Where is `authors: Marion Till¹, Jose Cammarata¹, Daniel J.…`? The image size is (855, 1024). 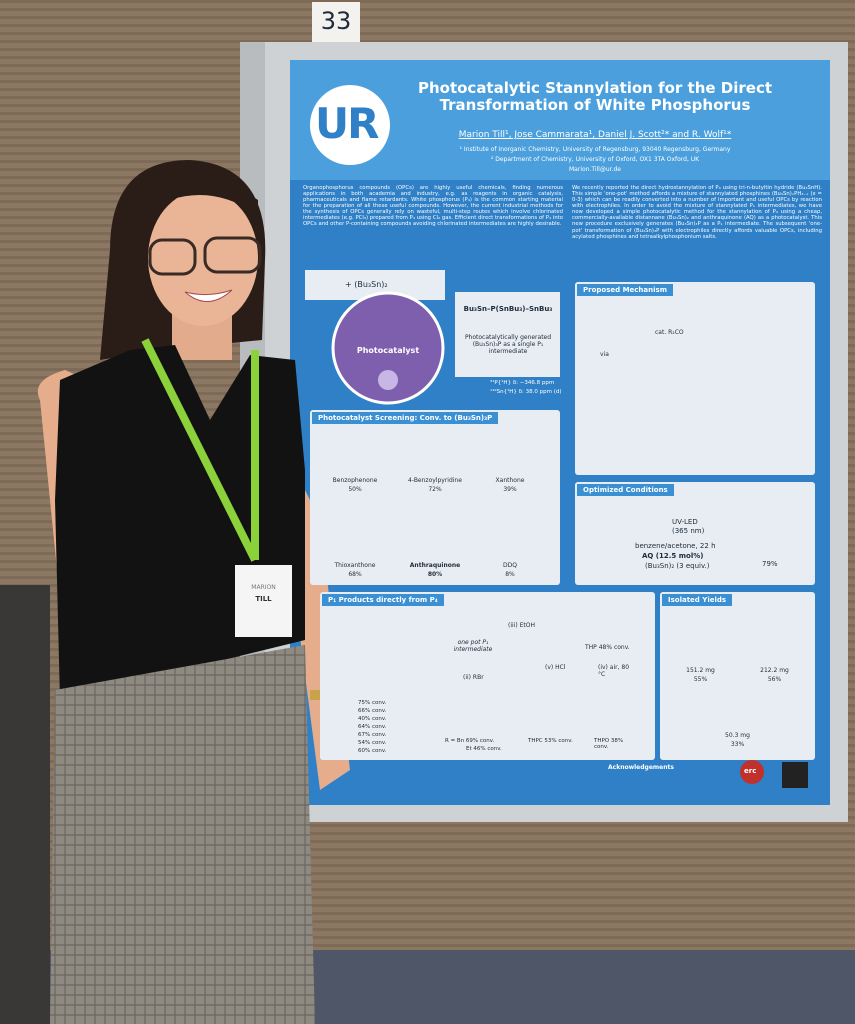 authors: Marion Till¹, Jose Cammarata¹, Daniel J.… is located at coordinates (595, 135).